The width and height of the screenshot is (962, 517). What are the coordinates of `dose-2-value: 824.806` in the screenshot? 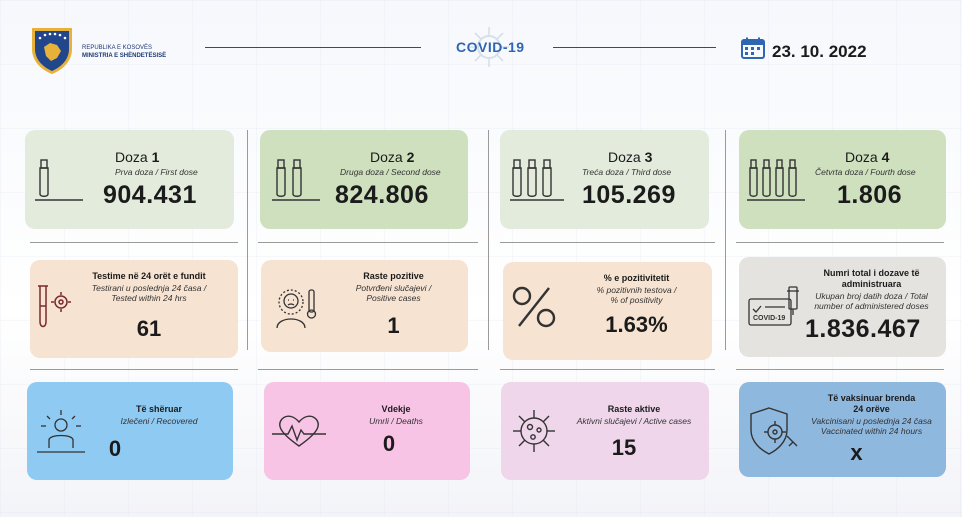 It's located at (382, 195).